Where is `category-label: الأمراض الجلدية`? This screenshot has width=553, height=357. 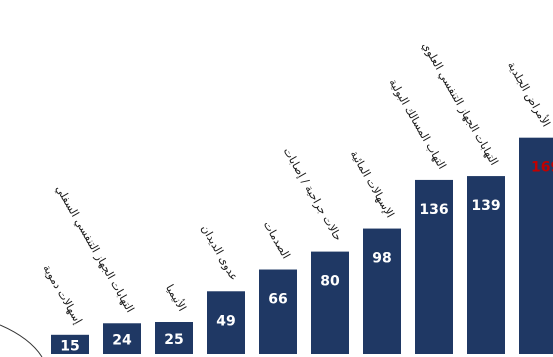 category-label: الأمراض الجلدية is located at coordinates (529, 94).